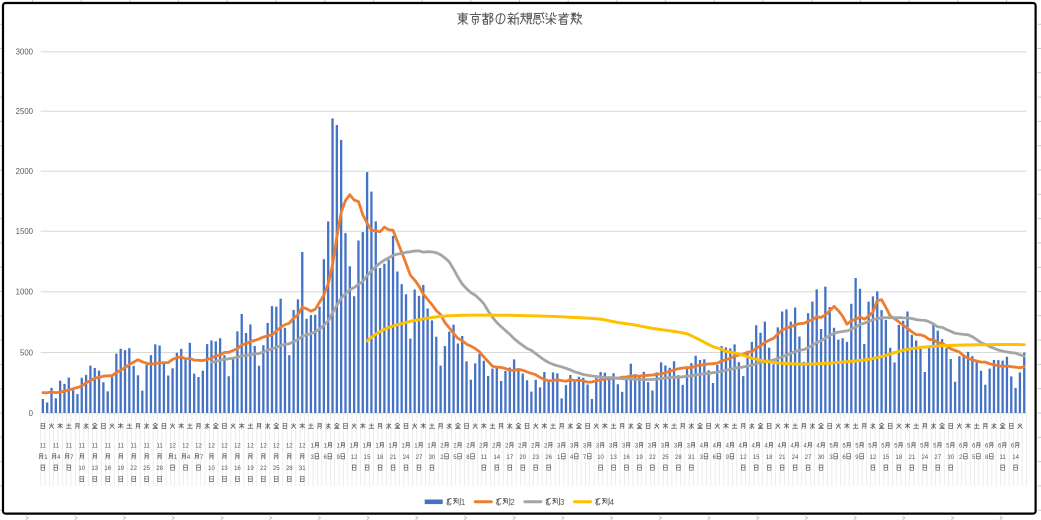  I want to click on svg-text: 500, so click(27, 352).